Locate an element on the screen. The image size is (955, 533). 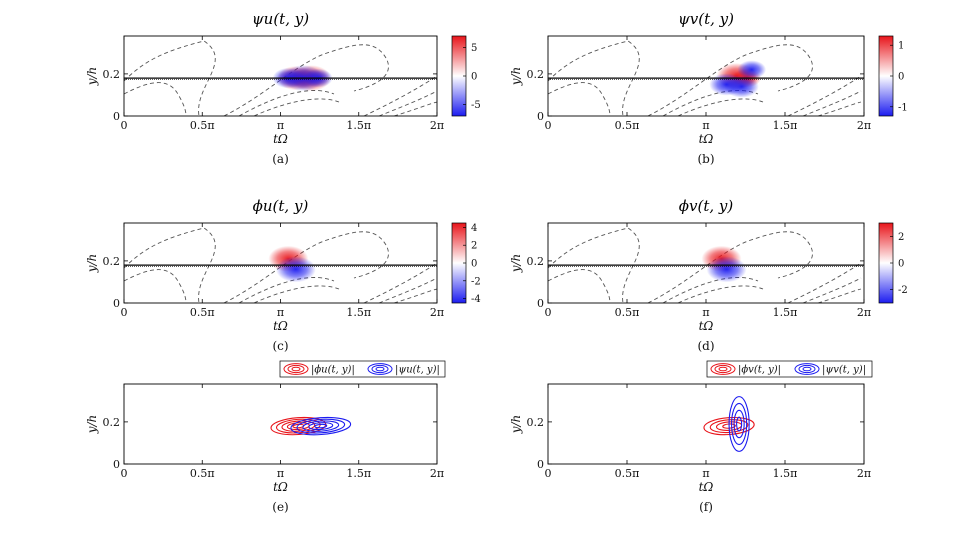
panel-title: ψu(t, y) is located at coordinates (280, 19).